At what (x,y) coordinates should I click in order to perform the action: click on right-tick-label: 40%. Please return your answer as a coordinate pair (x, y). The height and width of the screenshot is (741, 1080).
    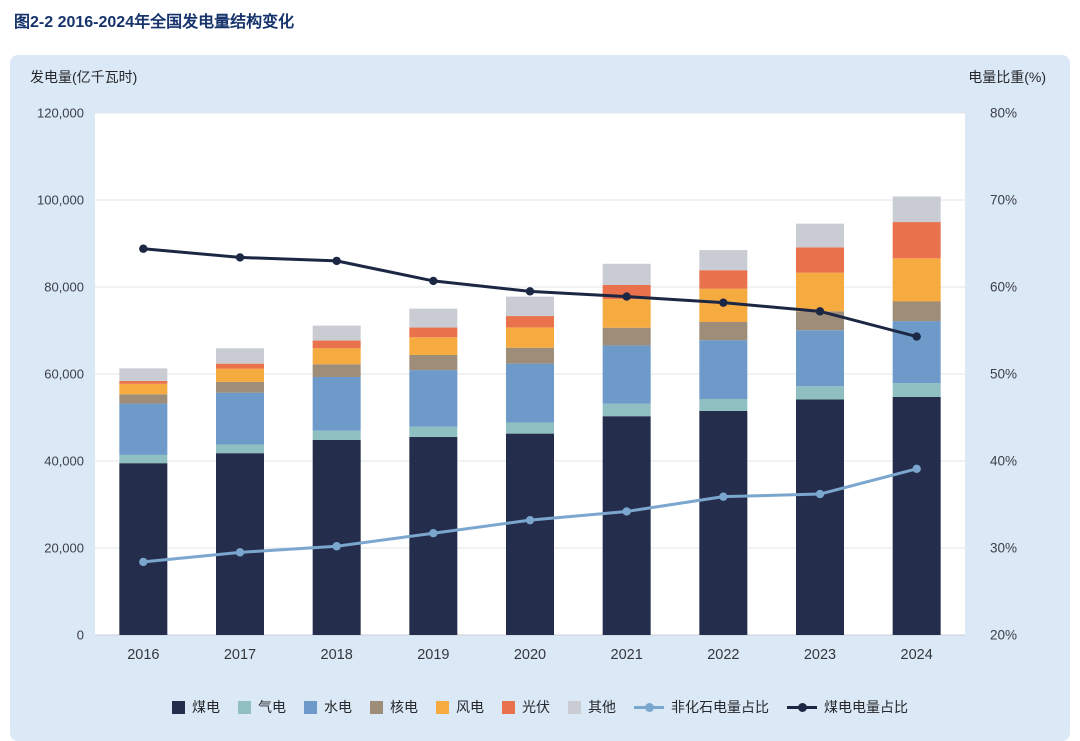
    Looking at the image, I should click on (1003, 461).